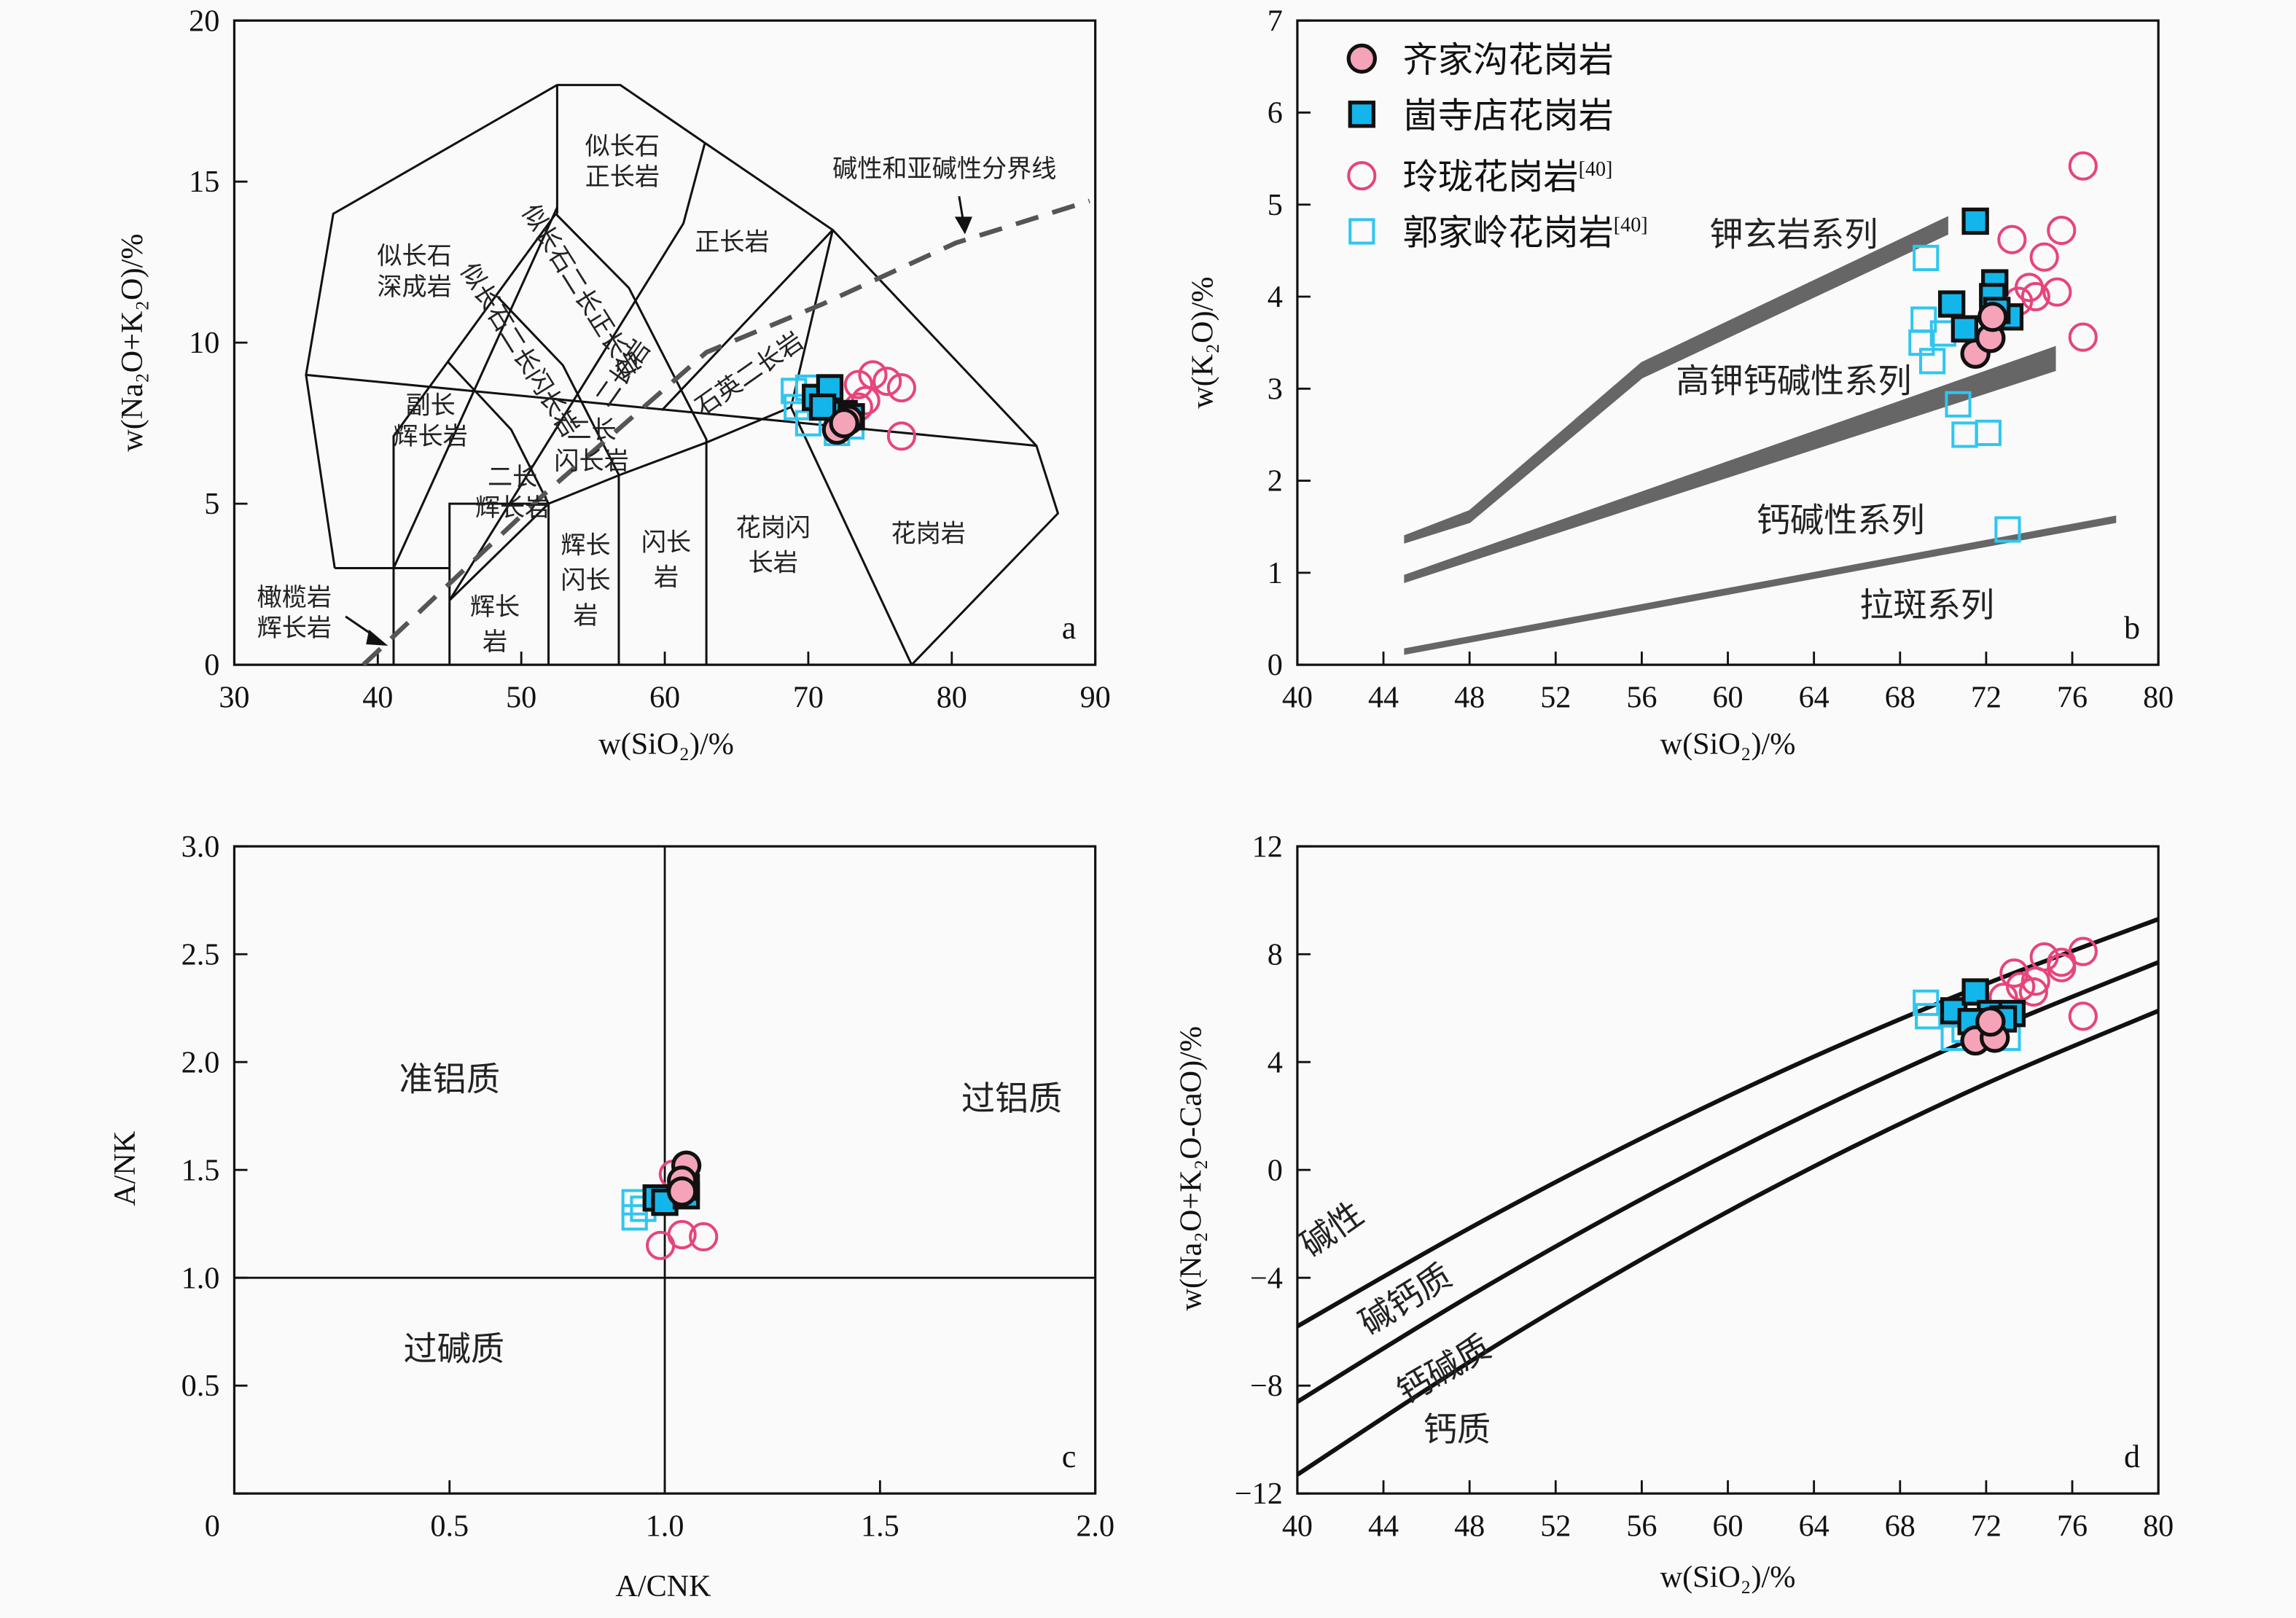  I want to click on field-label: 辉长闪长岩, so click(586, 580).